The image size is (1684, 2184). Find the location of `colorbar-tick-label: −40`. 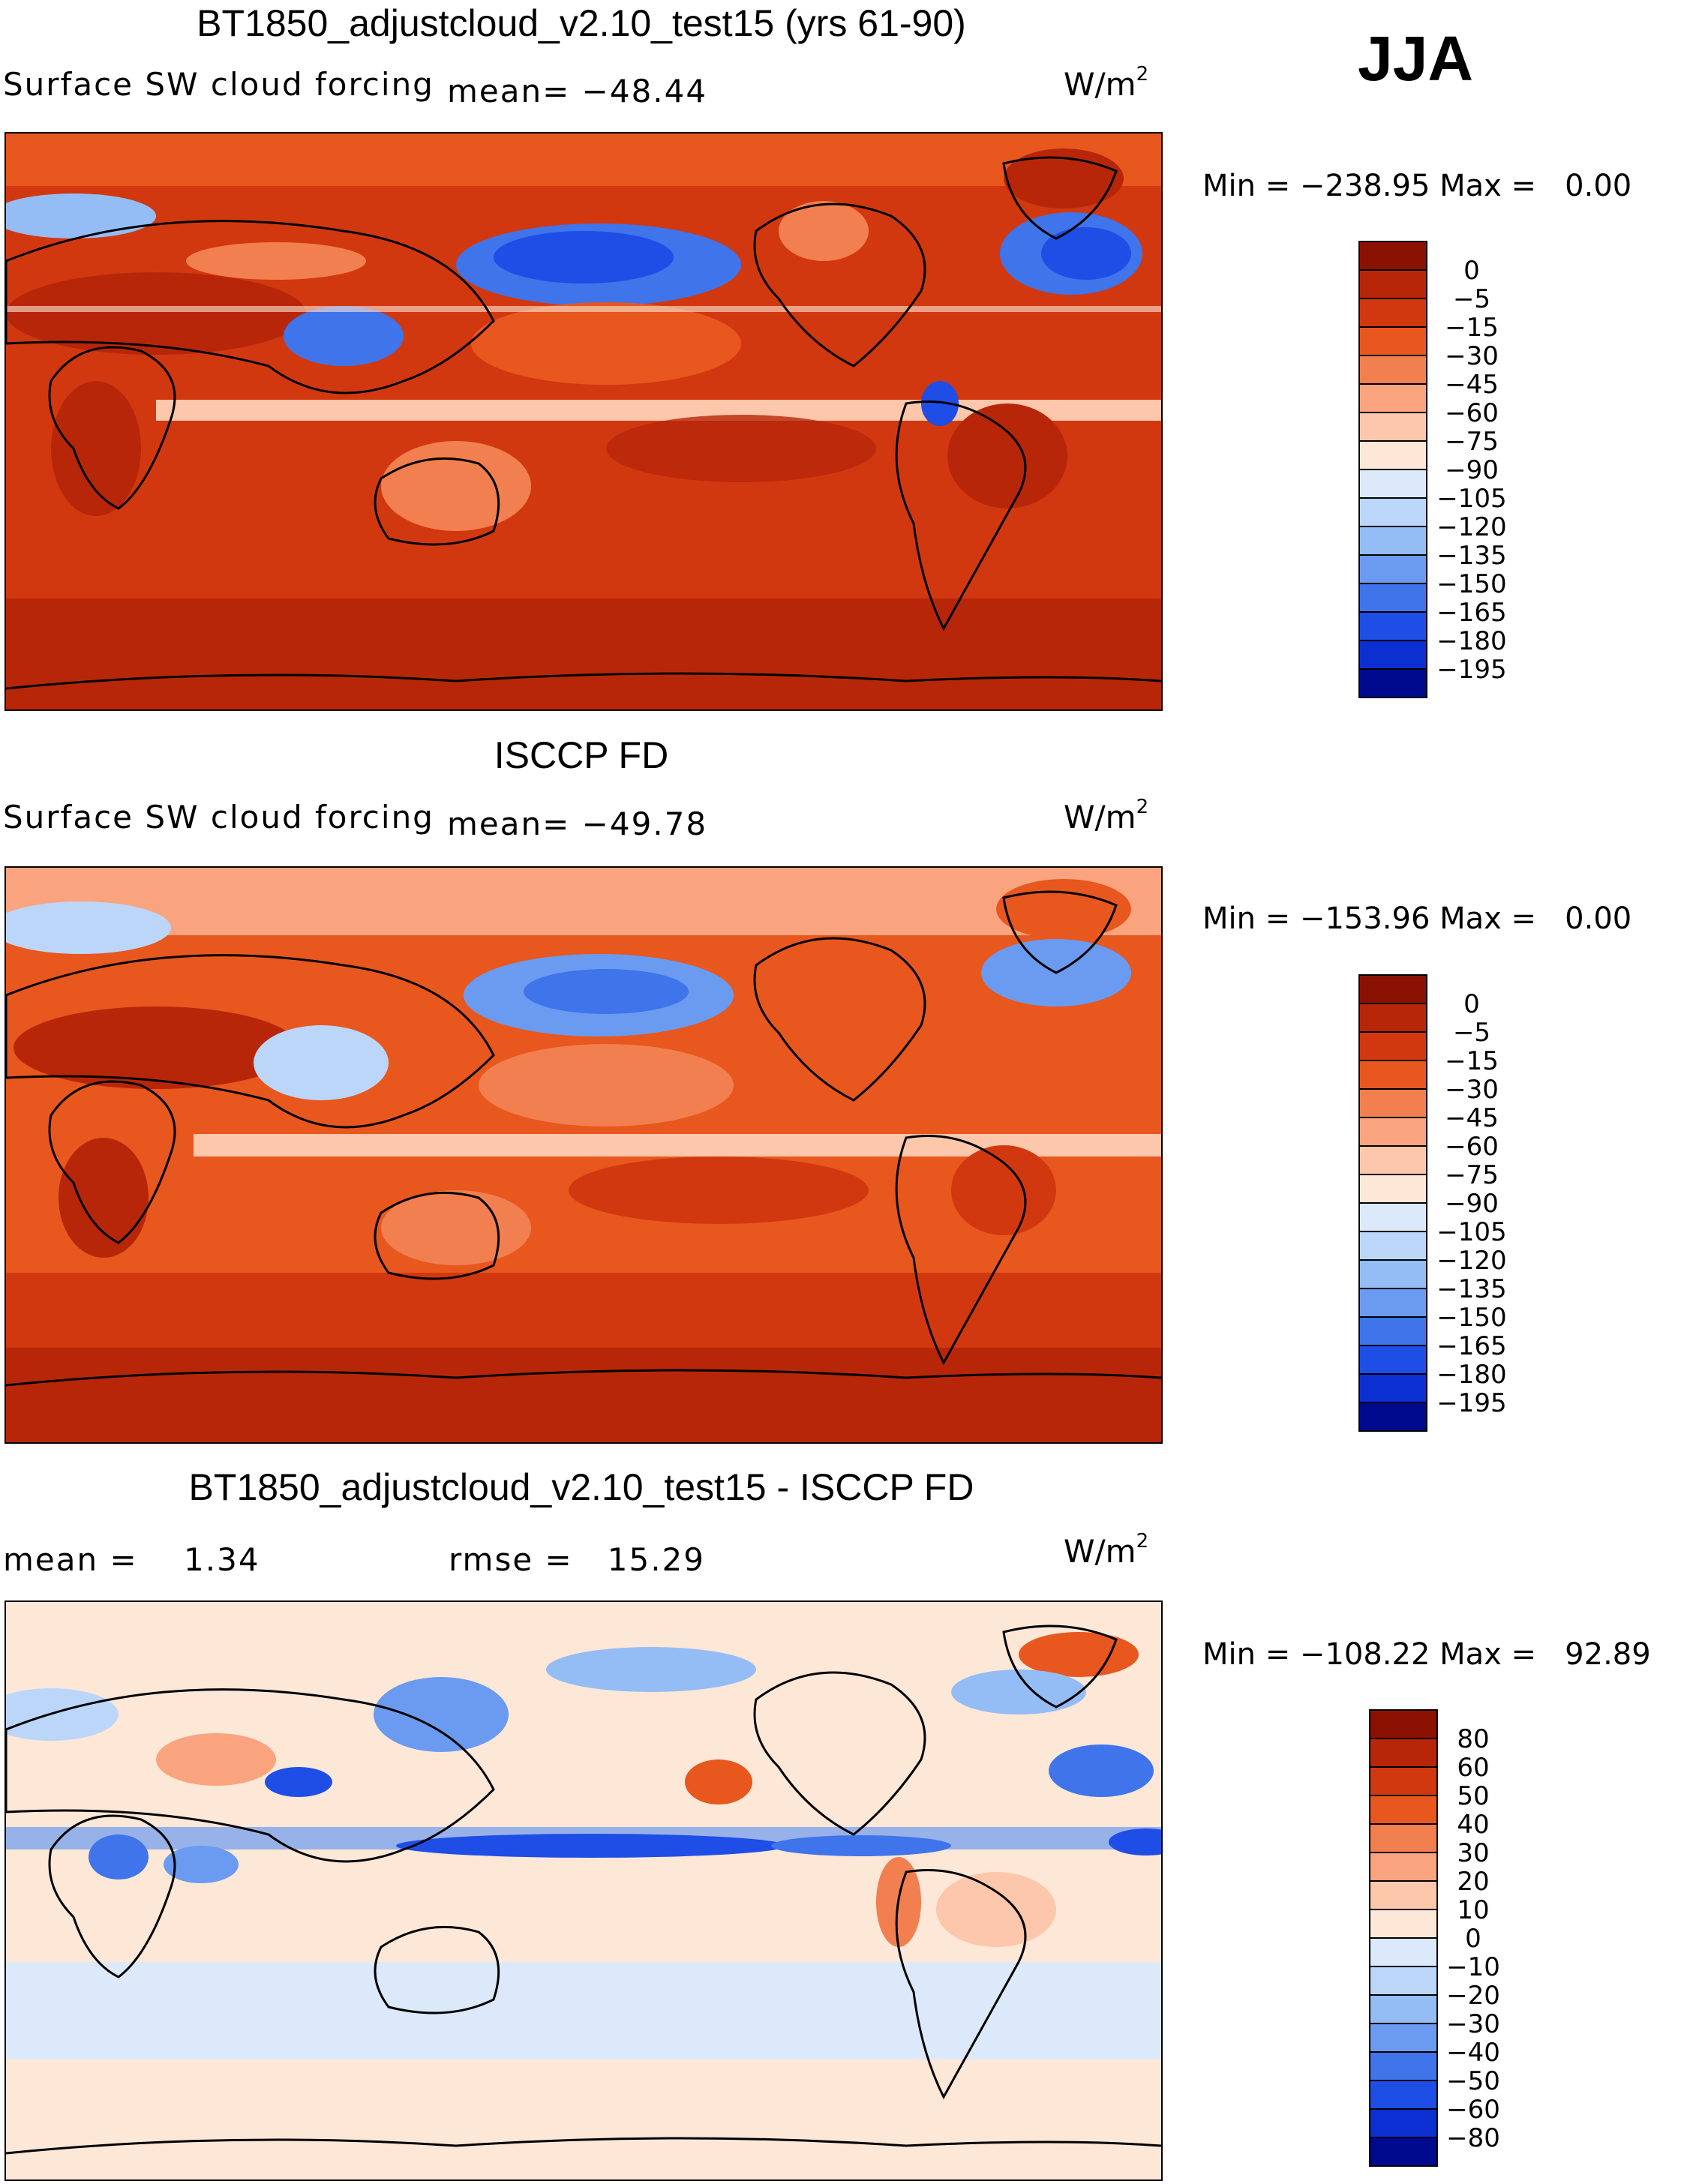

colorbar-tick-label: −40 is located at coordinates (1473, 2053).